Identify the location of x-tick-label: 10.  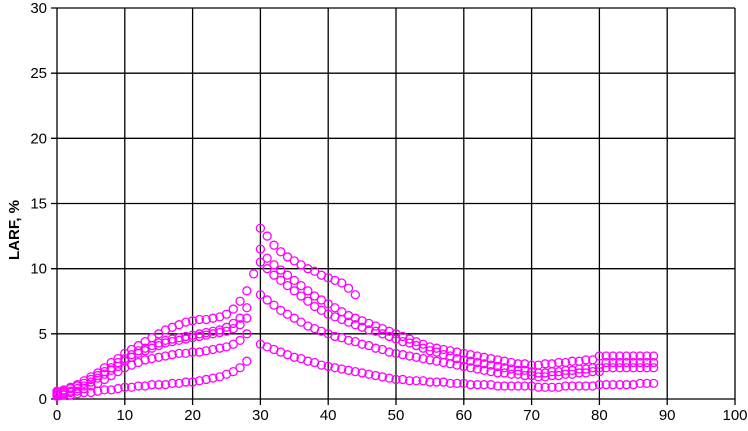
(124, 415).